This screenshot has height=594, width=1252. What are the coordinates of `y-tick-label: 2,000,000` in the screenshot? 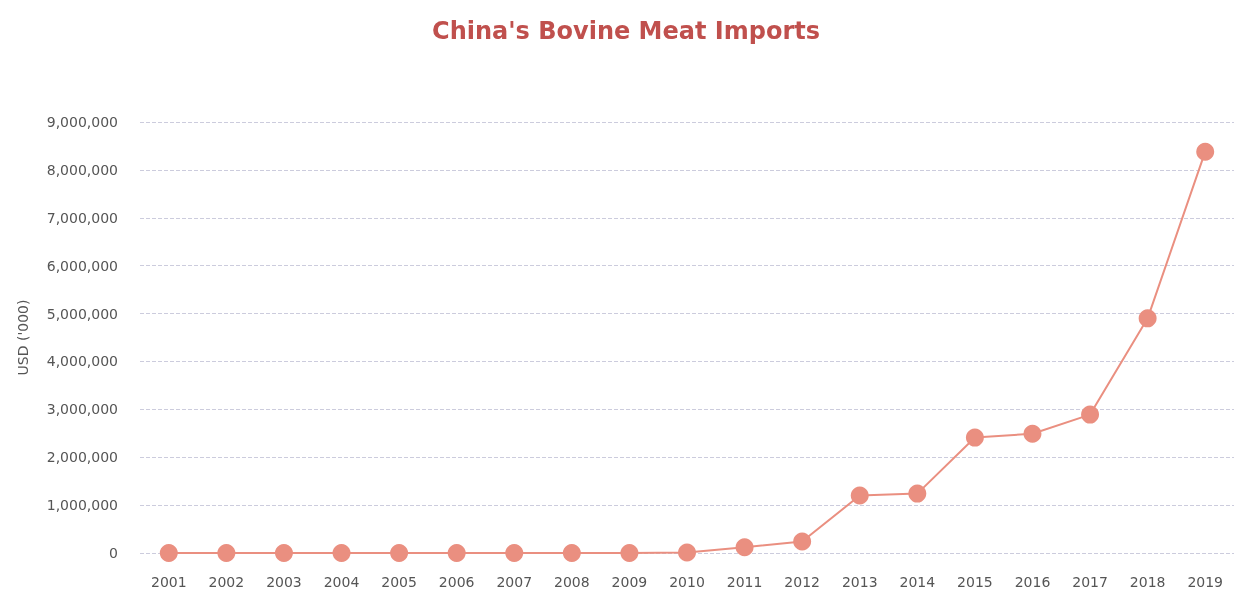 It's located at (82, 457).